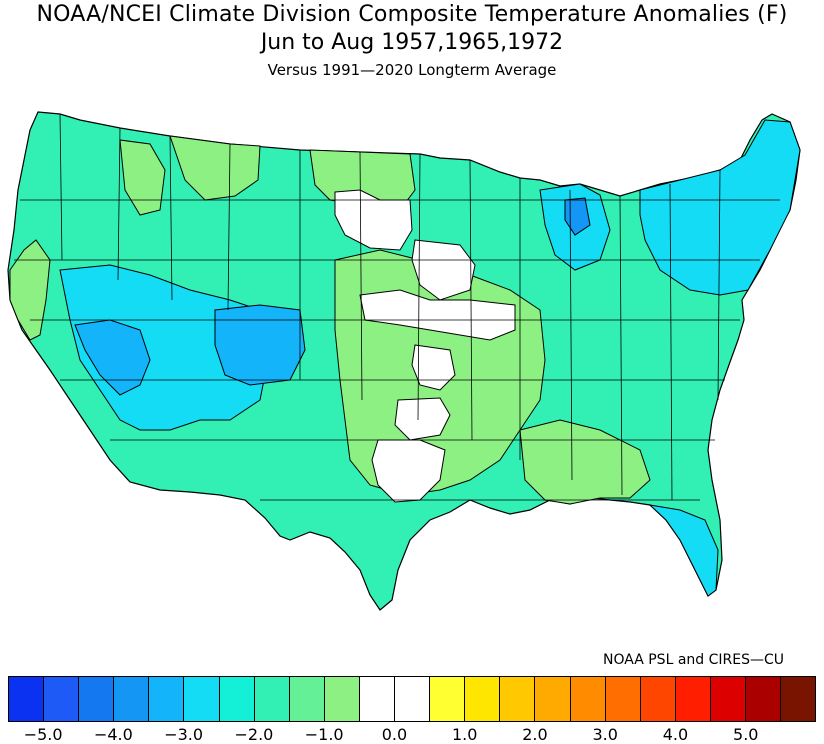  Describe the element at coordinates (437, 315) in the screenshot. I see `region-white-iowa` at that location.